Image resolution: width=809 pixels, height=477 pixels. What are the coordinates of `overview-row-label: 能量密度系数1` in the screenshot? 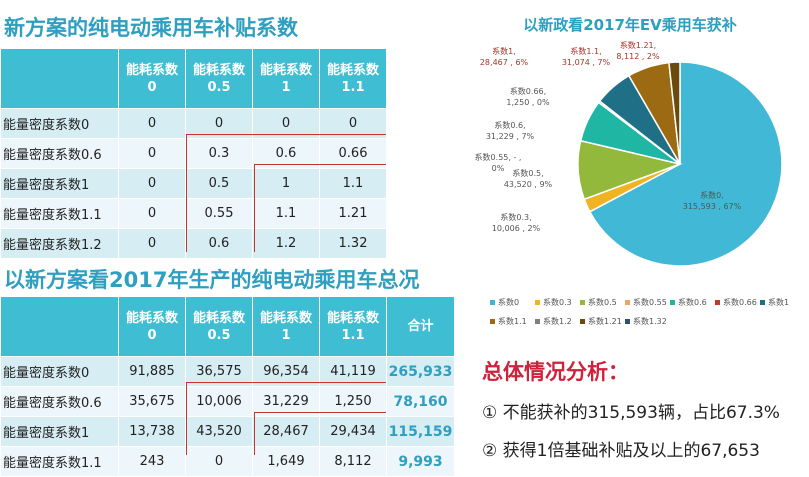 It's located at (59, 431).